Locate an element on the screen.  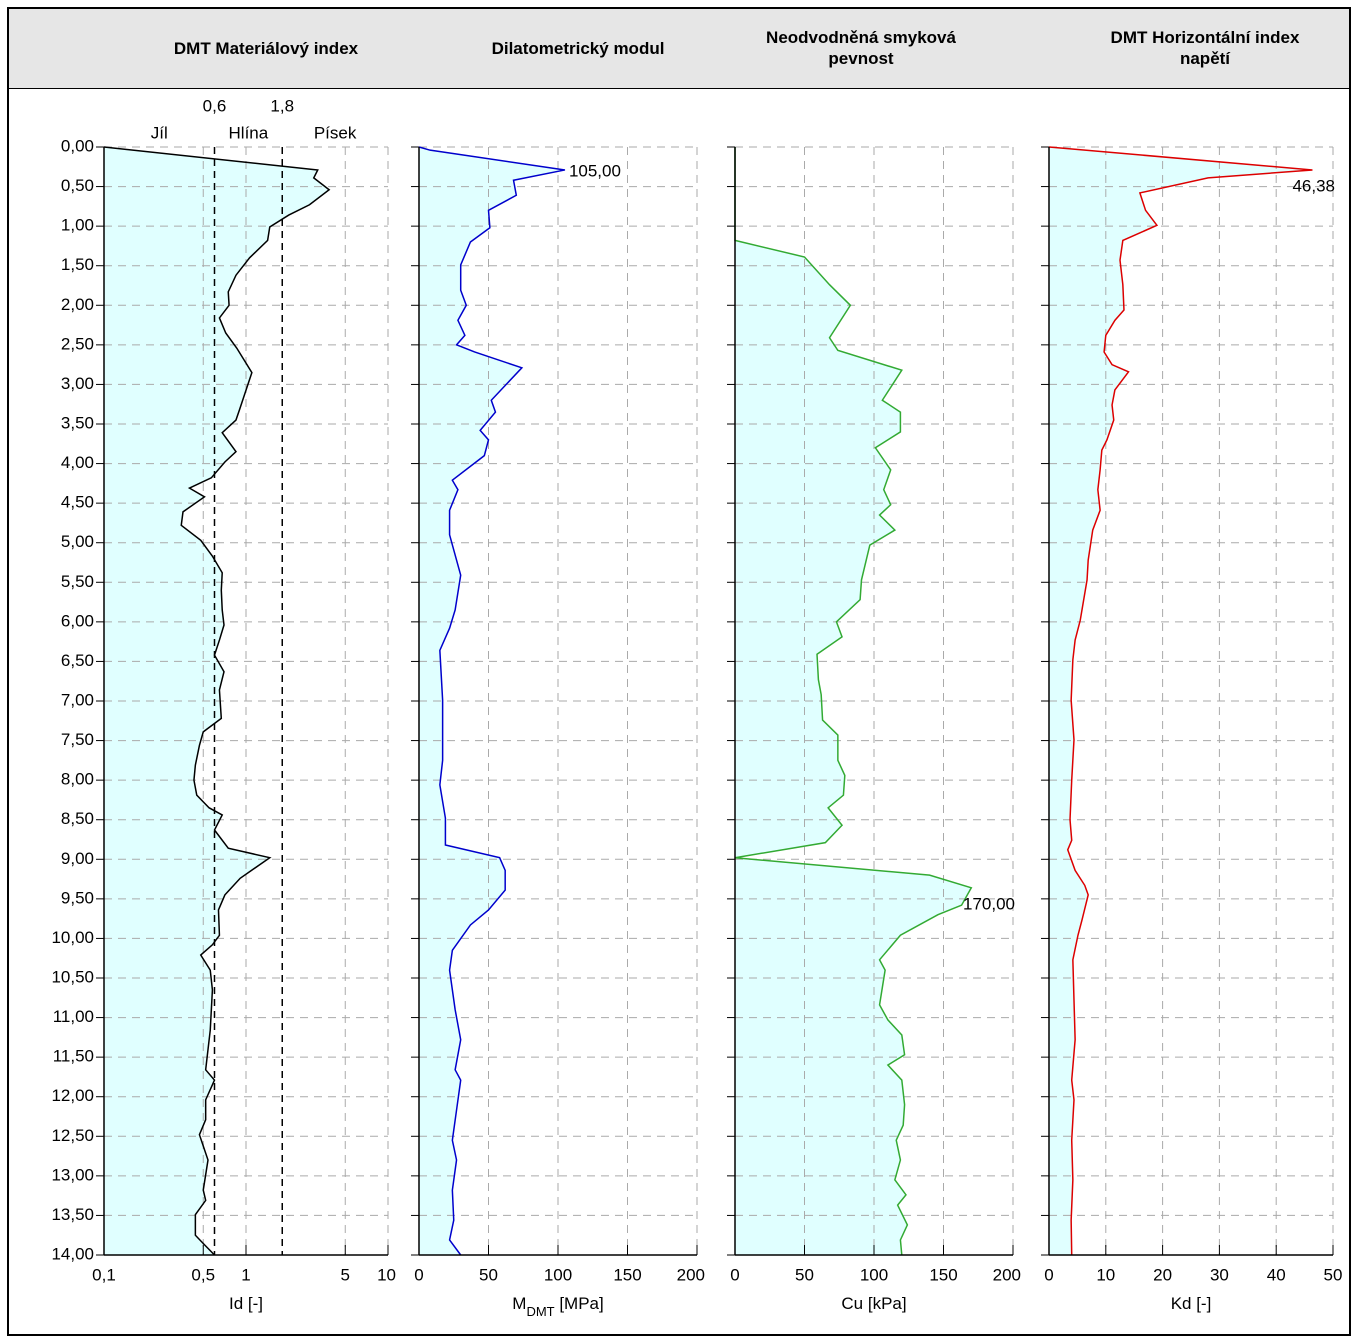
panel-title: Neodvodněná smyková pevnost is located at coordinates (861, 48).